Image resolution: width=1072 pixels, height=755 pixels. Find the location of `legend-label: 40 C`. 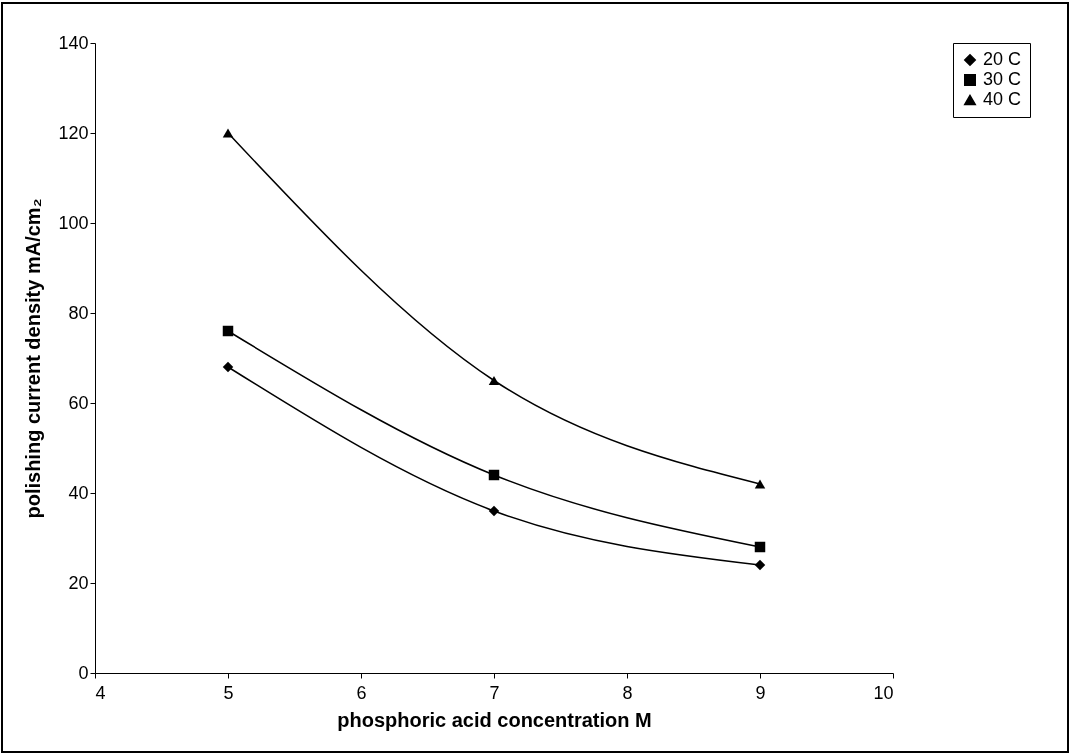

legend-label: 40 C is located at coordinates (1002, 99).